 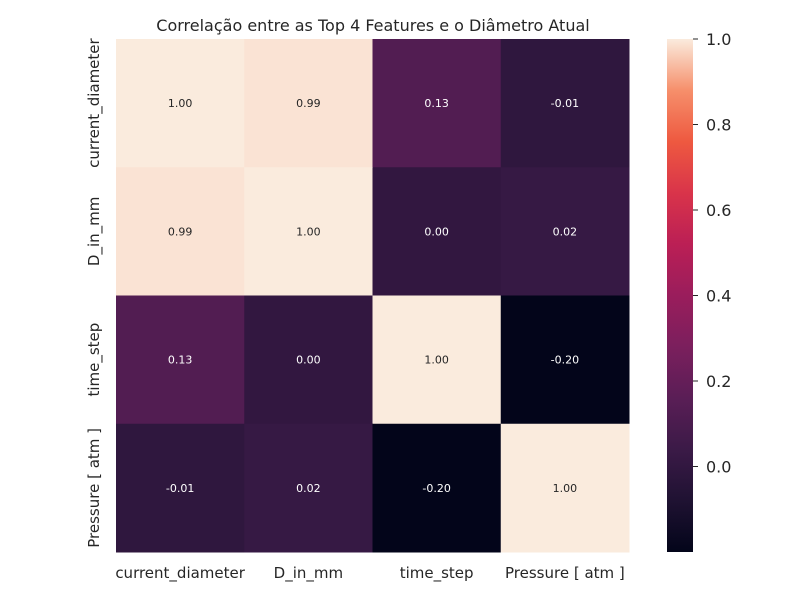 What do you see at coordinates (718, 39) in the screenshot?
I see `colorbar-tick-label: 1.0` at bounding box center [718, 39].